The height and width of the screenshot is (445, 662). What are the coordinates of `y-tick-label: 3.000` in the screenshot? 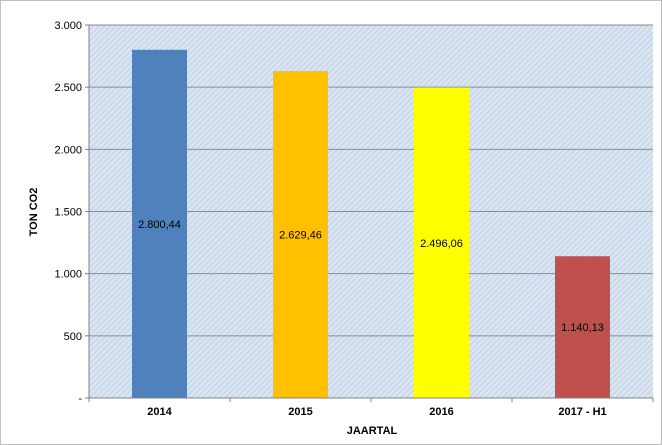 It's located at (68, 26).